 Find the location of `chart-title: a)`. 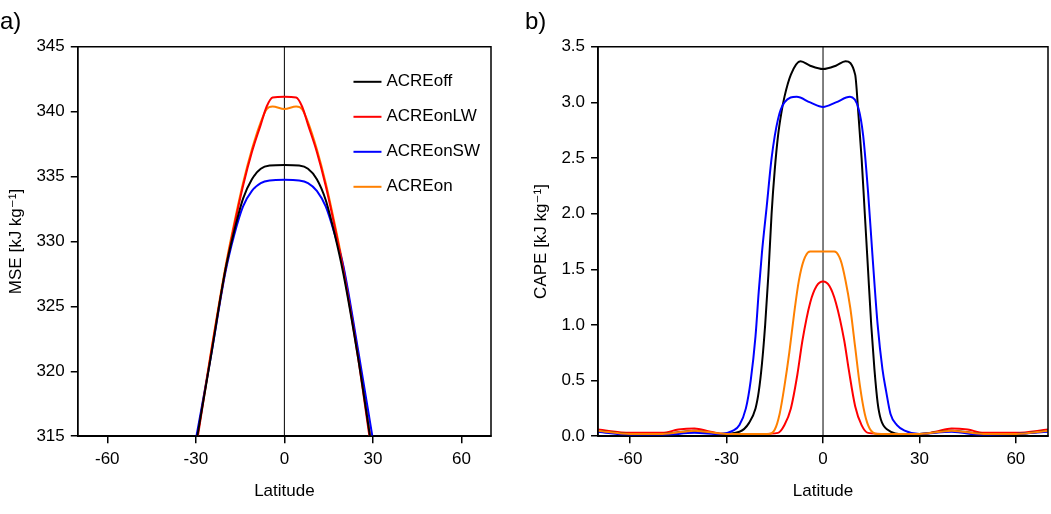

chart-title: a) is located at coordinates (11, 21).